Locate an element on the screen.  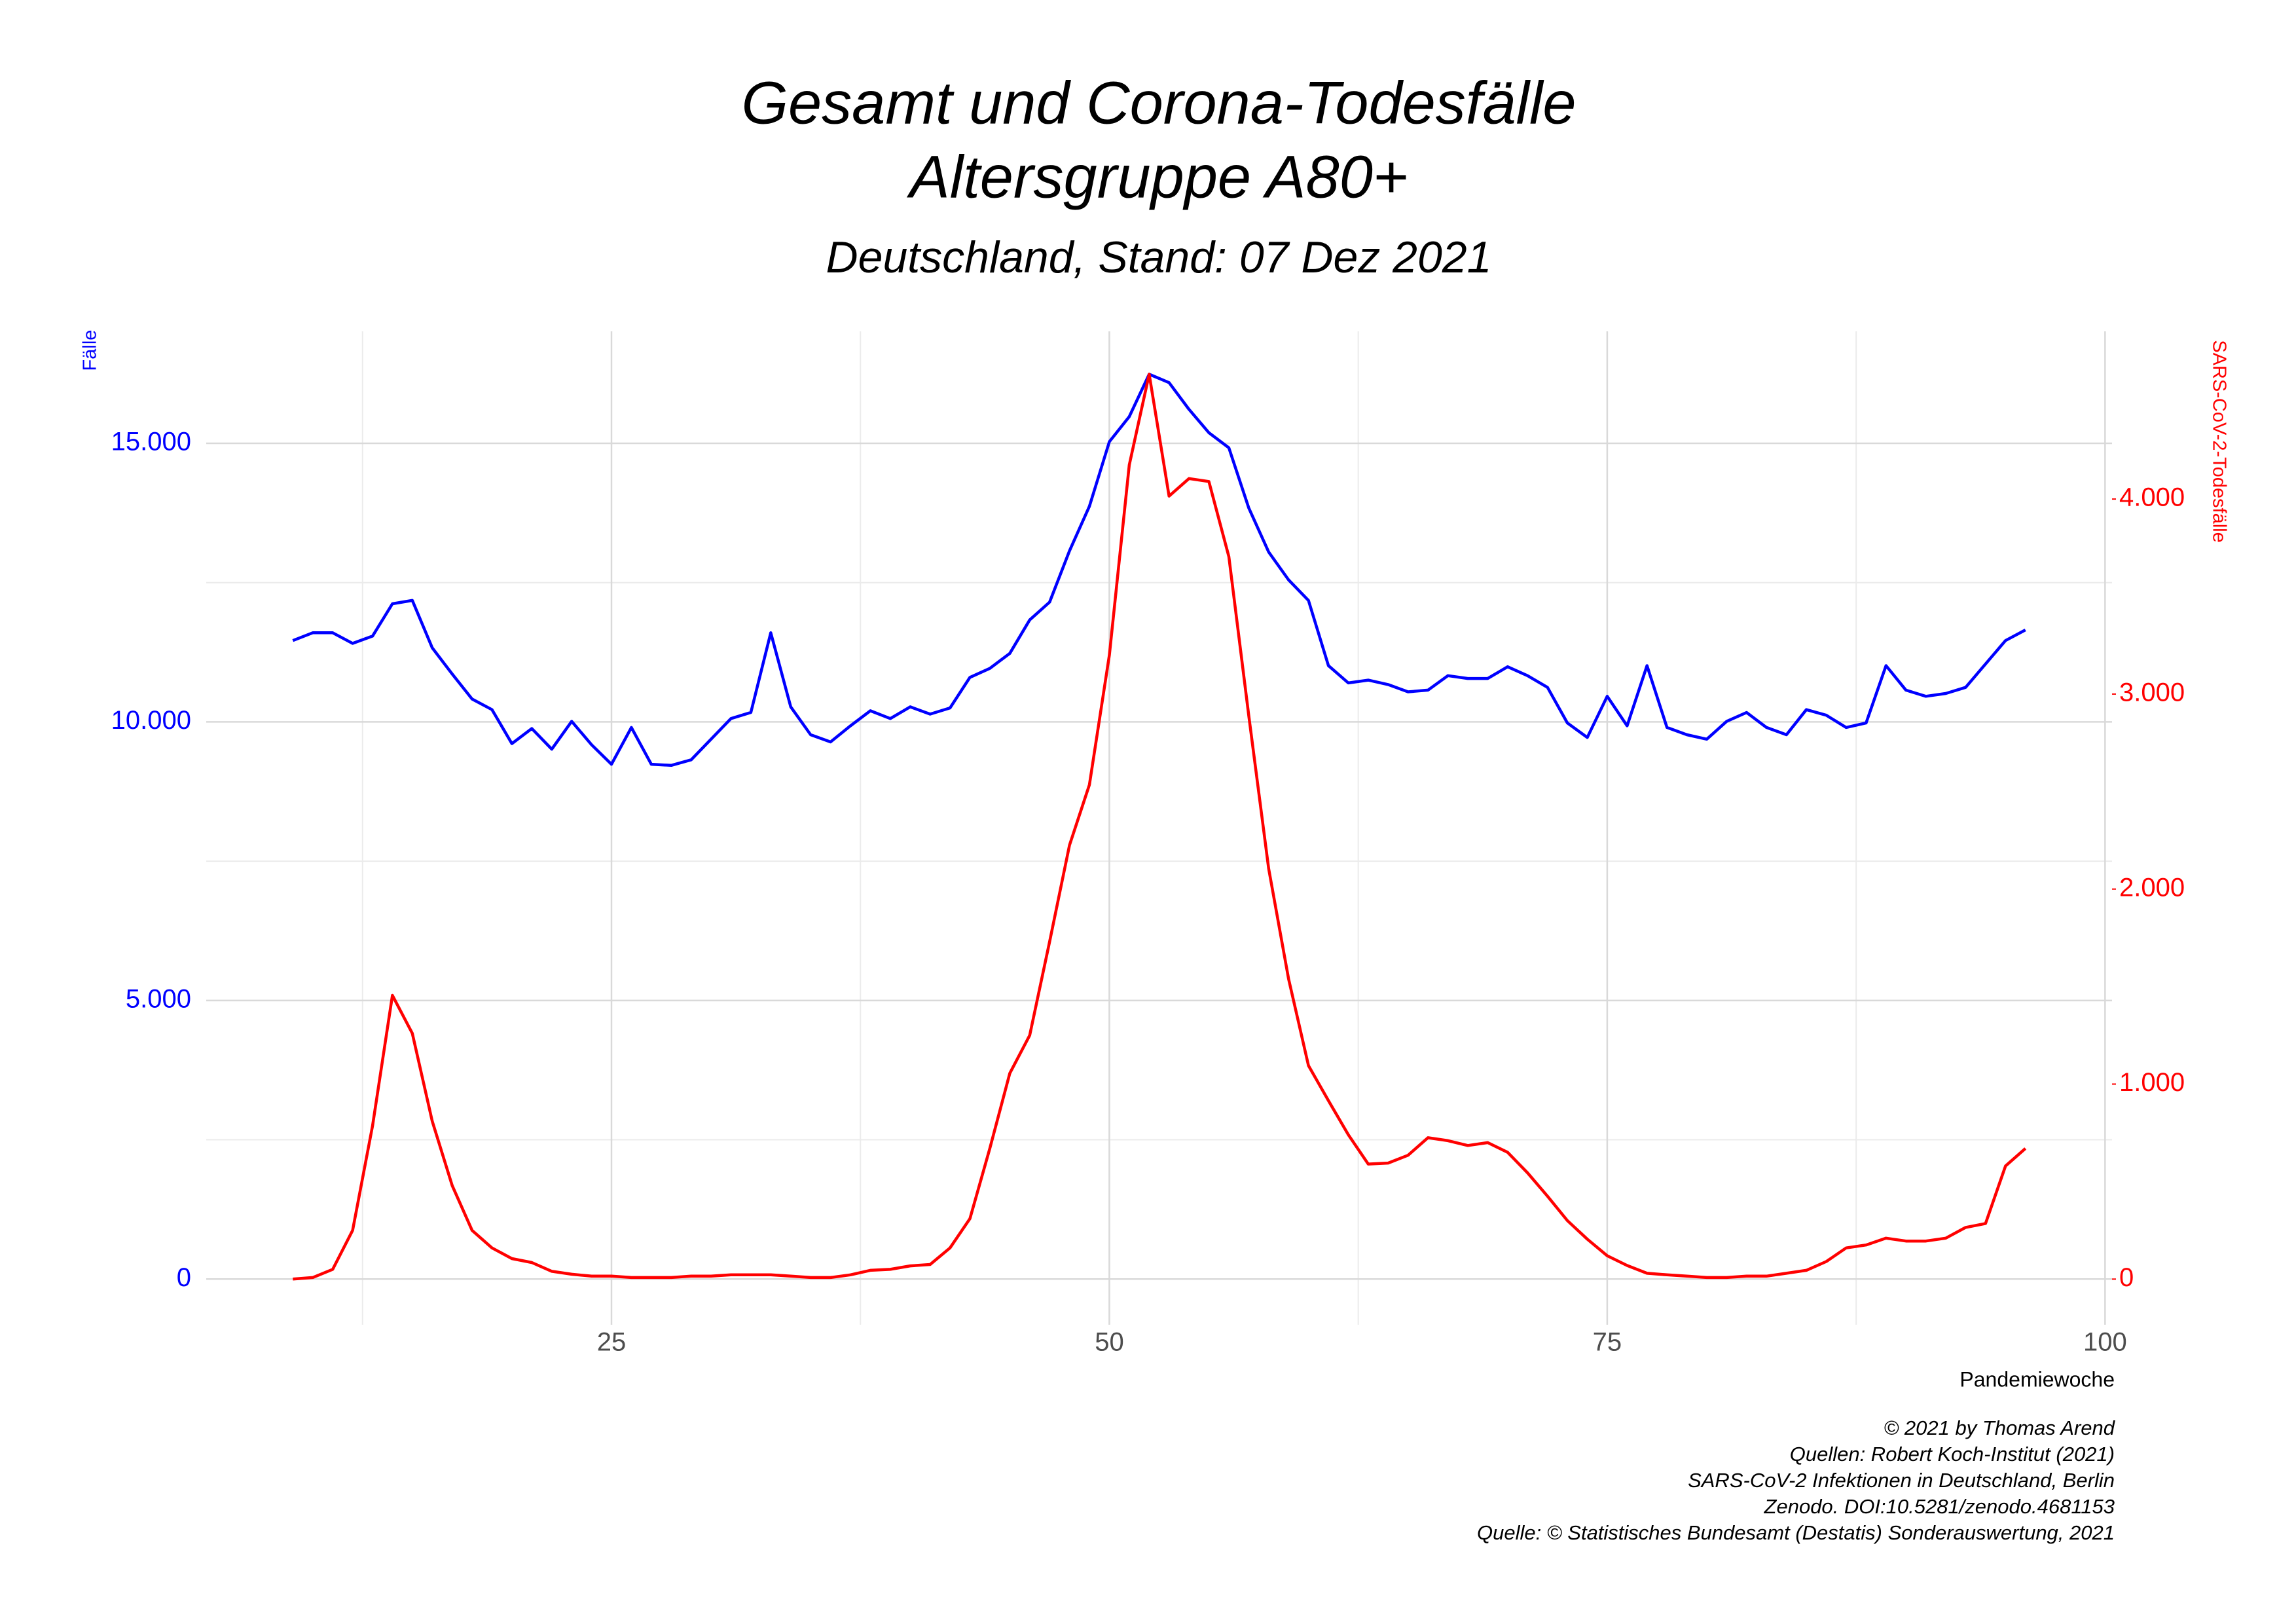
y-tick-label: 0 is located at coordinates (184, 1277).